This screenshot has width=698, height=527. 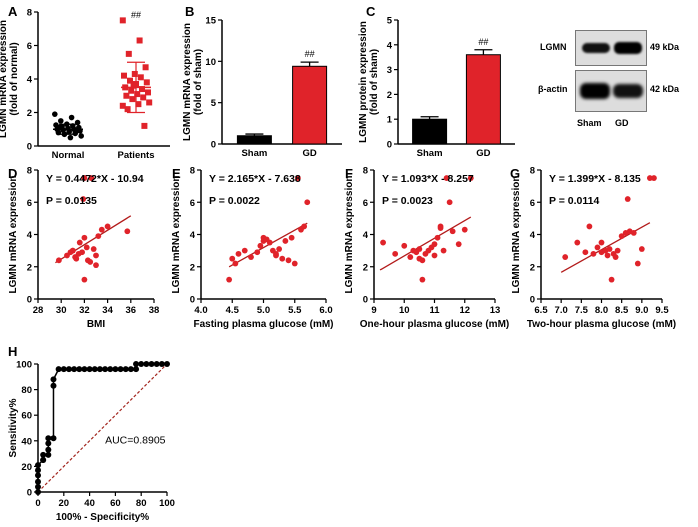 What do you see at coordinates (483, 99) in the screenshot?
I see `bar-C-gd` at bounding box center [483, 99].